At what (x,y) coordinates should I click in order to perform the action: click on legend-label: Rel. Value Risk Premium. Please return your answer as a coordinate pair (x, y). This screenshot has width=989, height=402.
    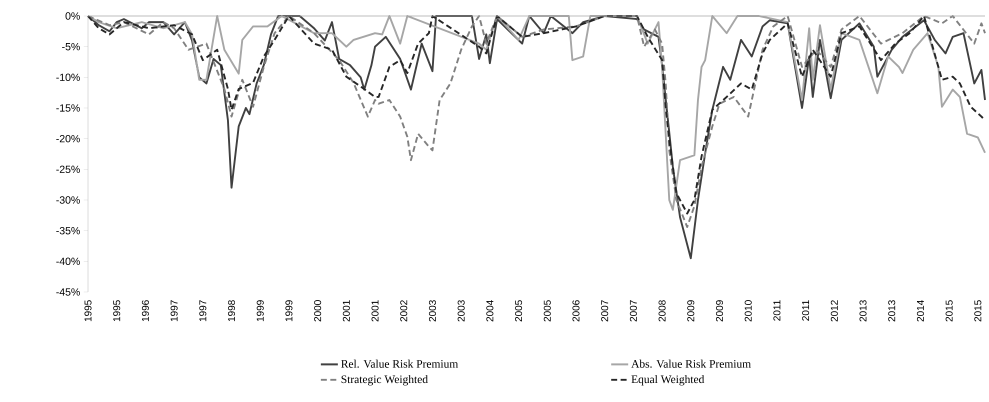
    Looking at the image, I should click on (399, 364).